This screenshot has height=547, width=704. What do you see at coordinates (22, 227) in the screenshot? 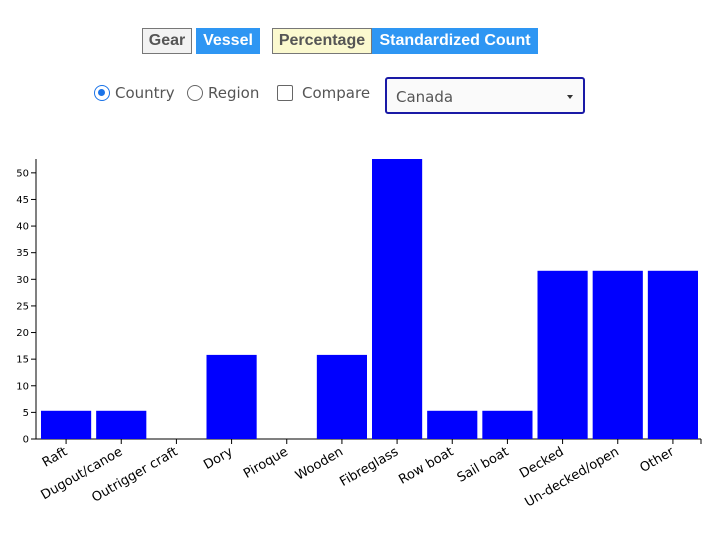
I see `y-tick-label: 40` at bounding box center [22, 227].